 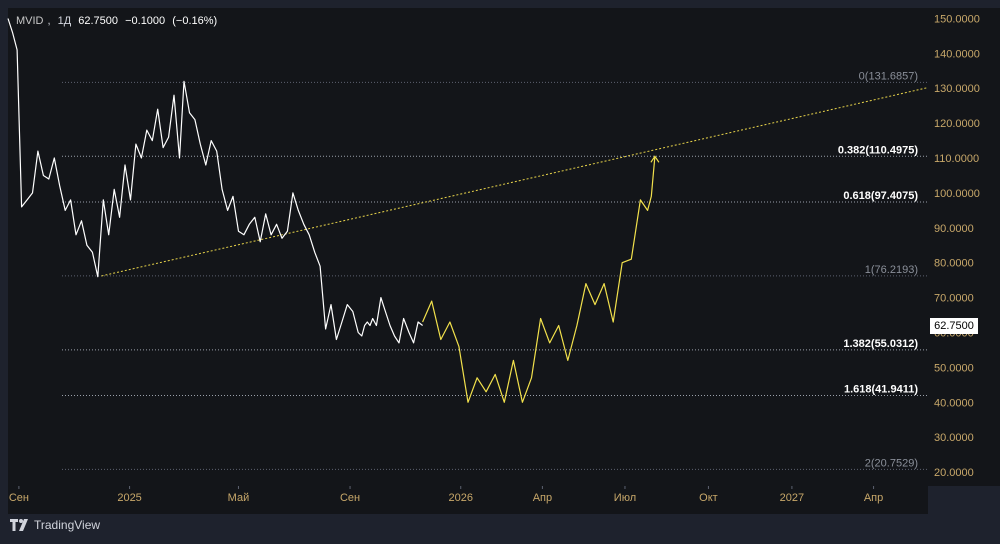 I want to click on y-tick-label: 110.0000, so click(x=956, y=159).